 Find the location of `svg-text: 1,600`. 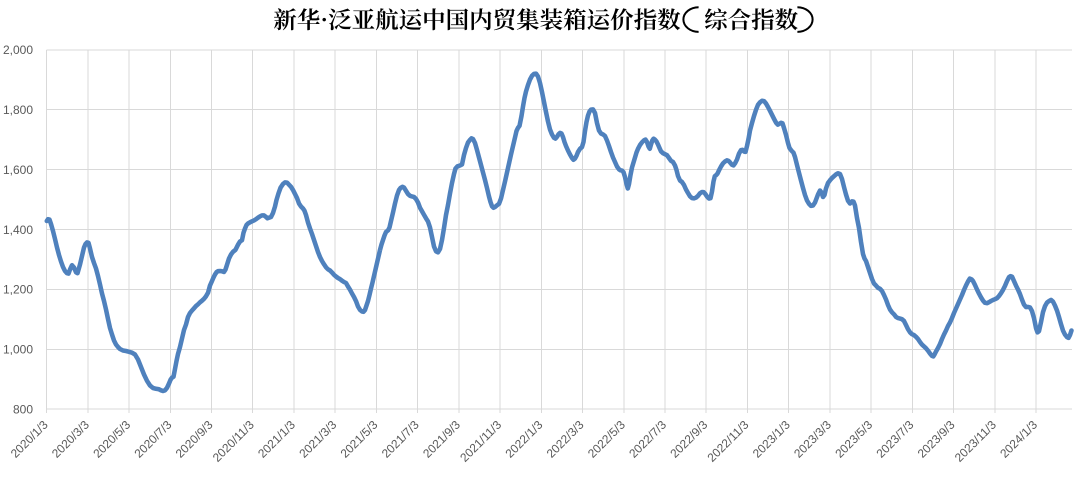

svg-text: 1,600 is located at coordinates (18, 170).